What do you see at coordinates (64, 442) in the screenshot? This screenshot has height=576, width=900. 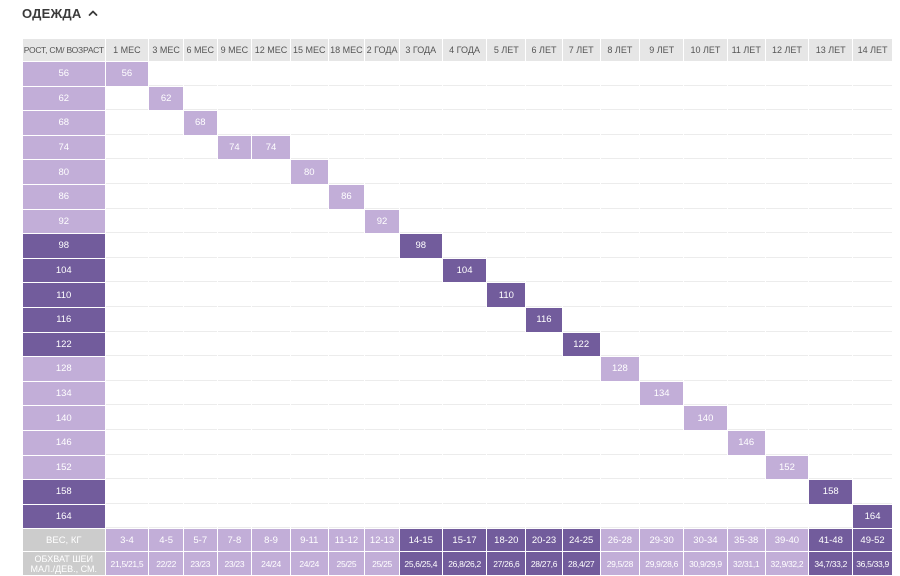 I see `row-height-label: 146` at bounding box center [64, 442].